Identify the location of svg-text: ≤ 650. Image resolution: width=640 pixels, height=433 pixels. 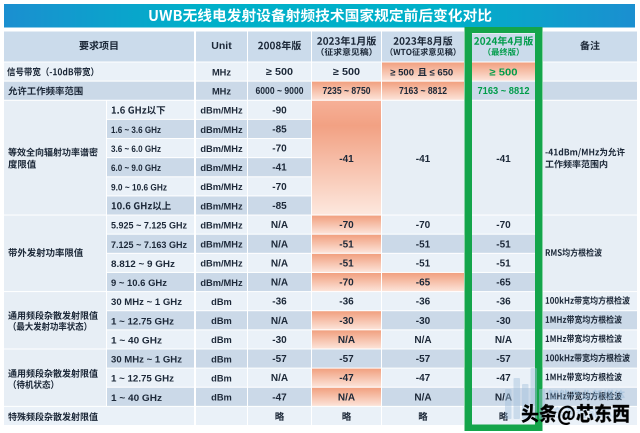
(442, 73).